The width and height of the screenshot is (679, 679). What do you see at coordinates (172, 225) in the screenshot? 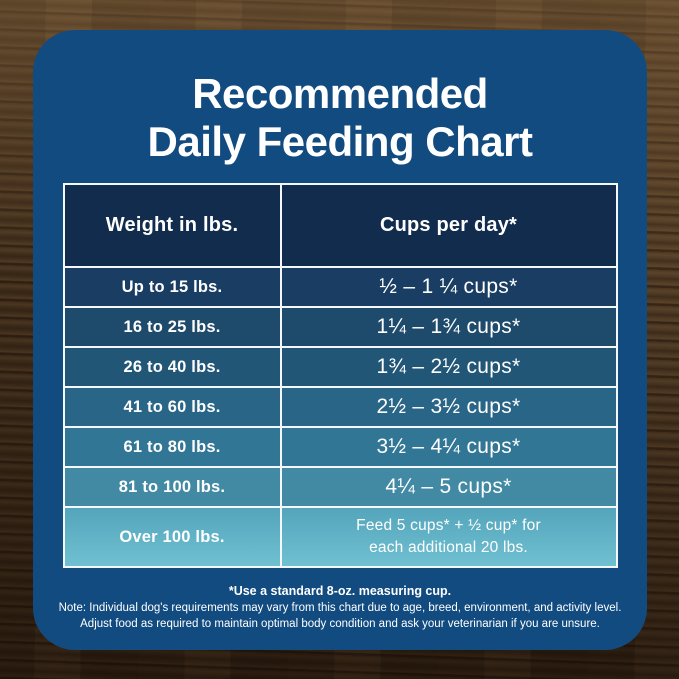
I see `header-cell-weight: Weight in lbs.` at bounding box center [172, 225].